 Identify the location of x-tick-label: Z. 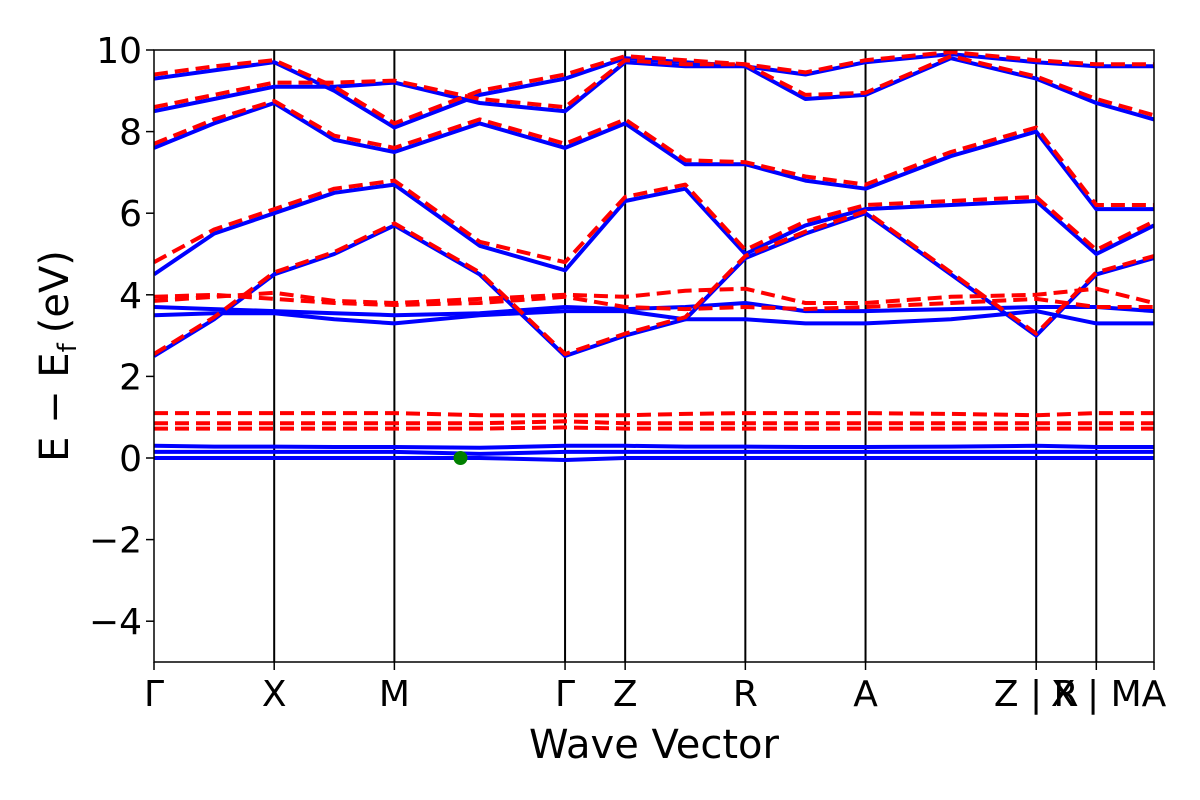
(625, 694).